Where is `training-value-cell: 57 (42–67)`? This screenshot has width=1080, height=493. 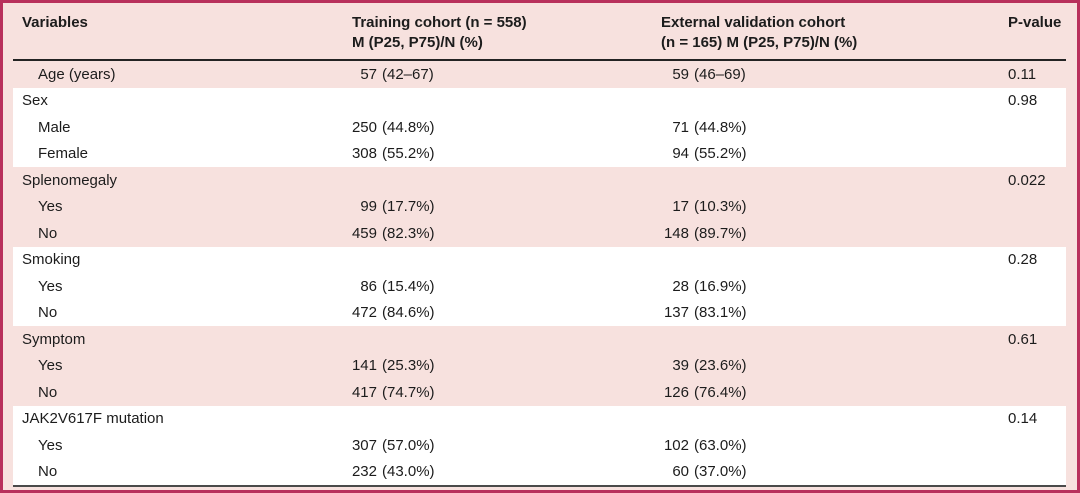 training-value-cell: 57 (42–67) is located at coordinates (500, 74).